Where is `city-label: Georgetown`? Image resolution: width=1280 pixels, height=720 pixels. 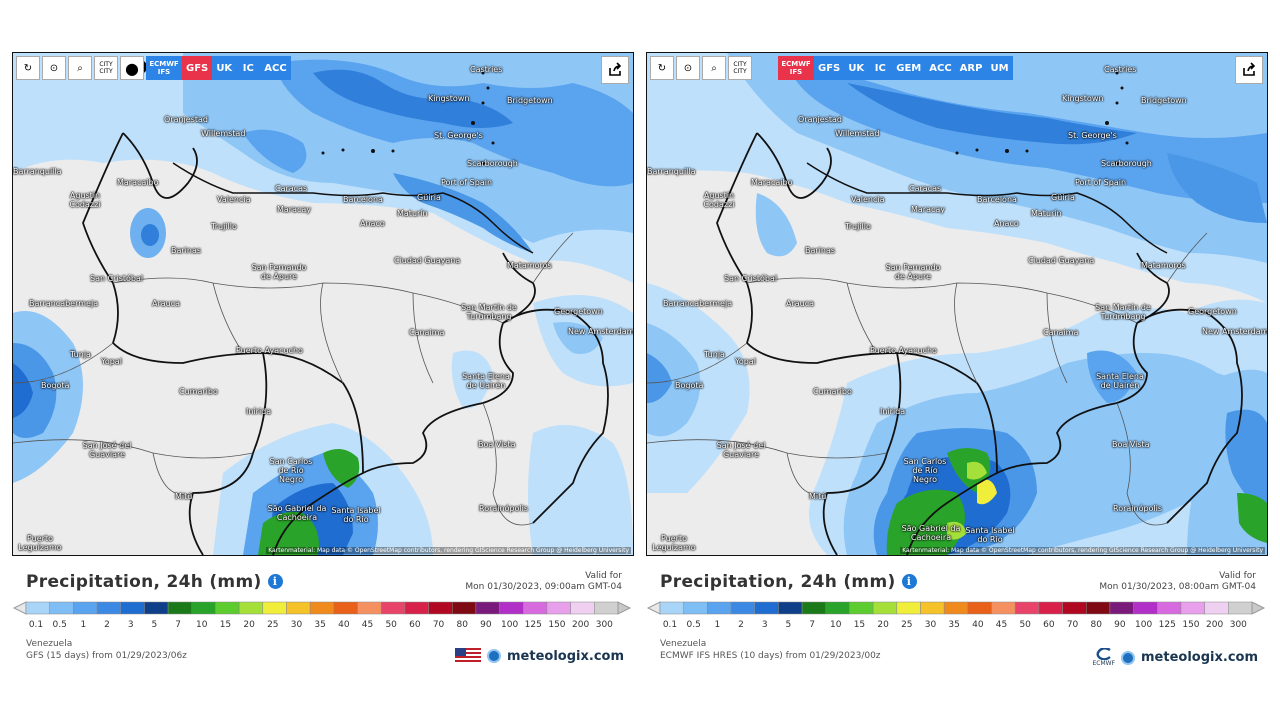 city-label: Georgetown is located at coordinates (578, 311).